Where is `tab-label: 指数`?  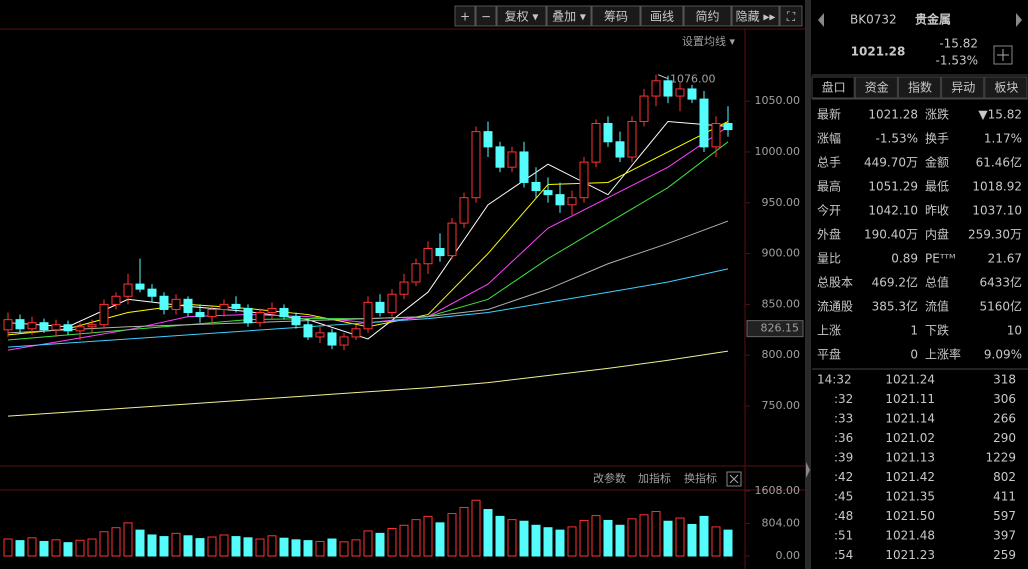 tab-label: 指数 is located at coordinates (920, 87).